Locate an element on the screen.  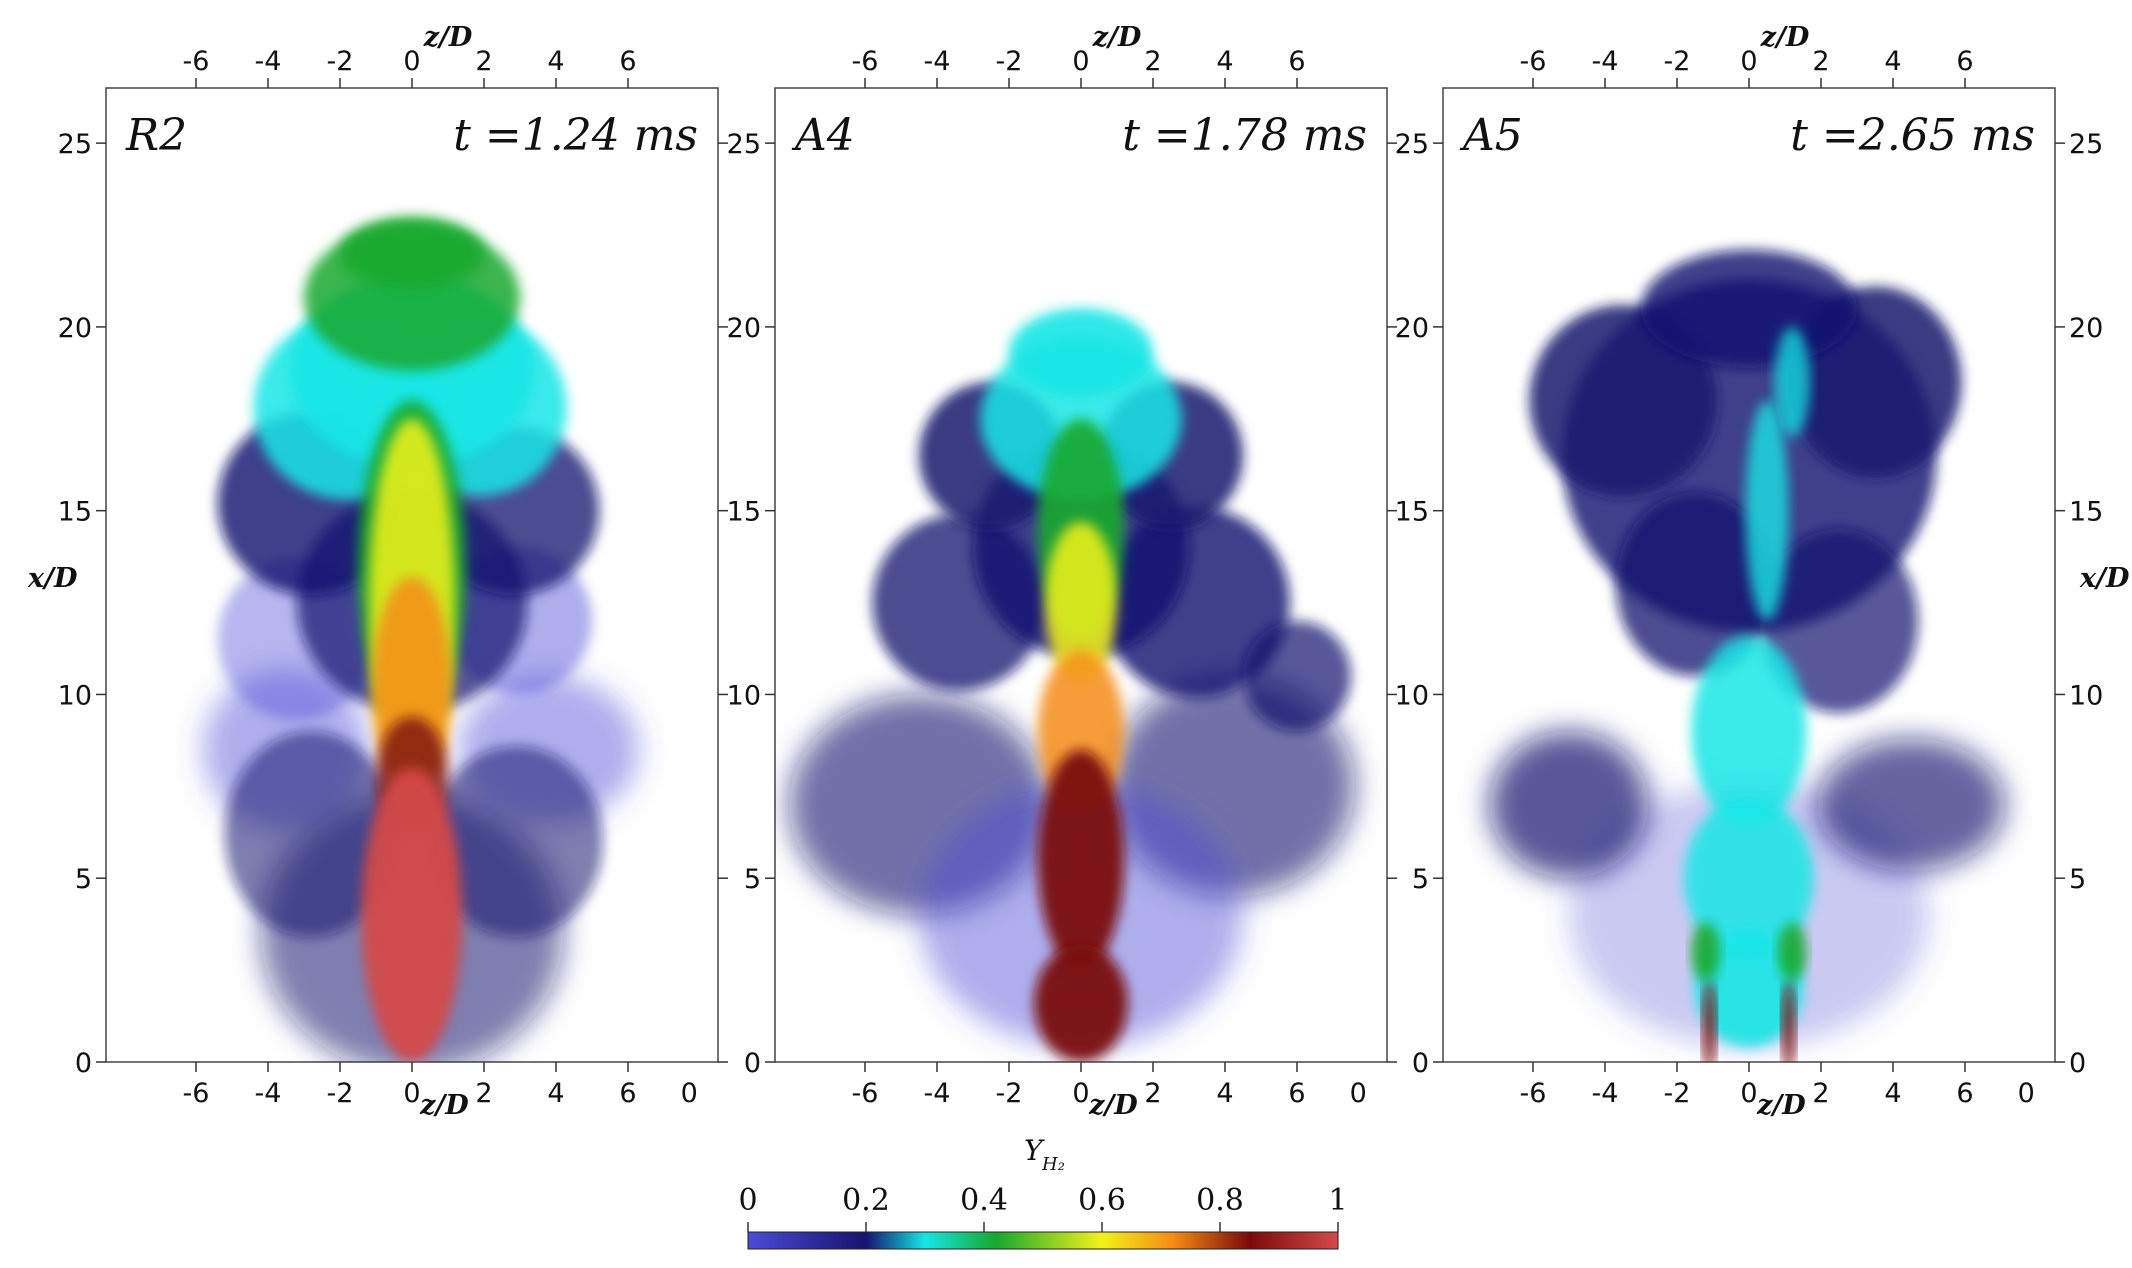
x-tick-label-bottom: 6 is located at coordinates (1964, 1093).